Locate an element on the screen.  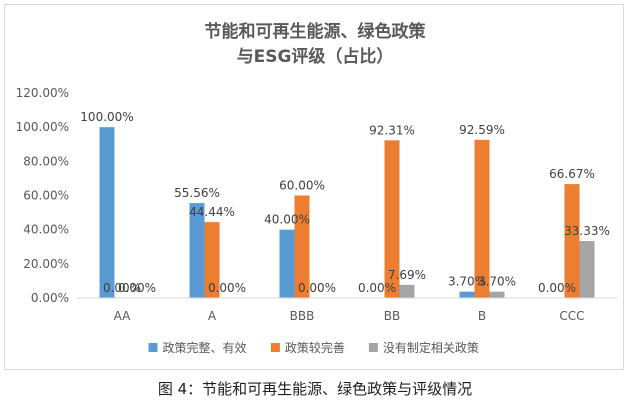
x-tick-label: CCC is located at coordinates (571, 316).